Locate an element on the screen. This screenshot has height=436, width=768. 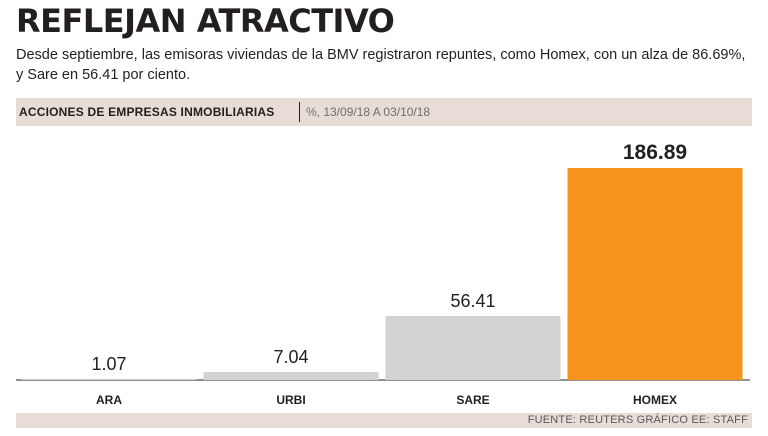
chart-subtitle: %, 13/09/18 A 03/10/18 is located at coordinates (368, 112).